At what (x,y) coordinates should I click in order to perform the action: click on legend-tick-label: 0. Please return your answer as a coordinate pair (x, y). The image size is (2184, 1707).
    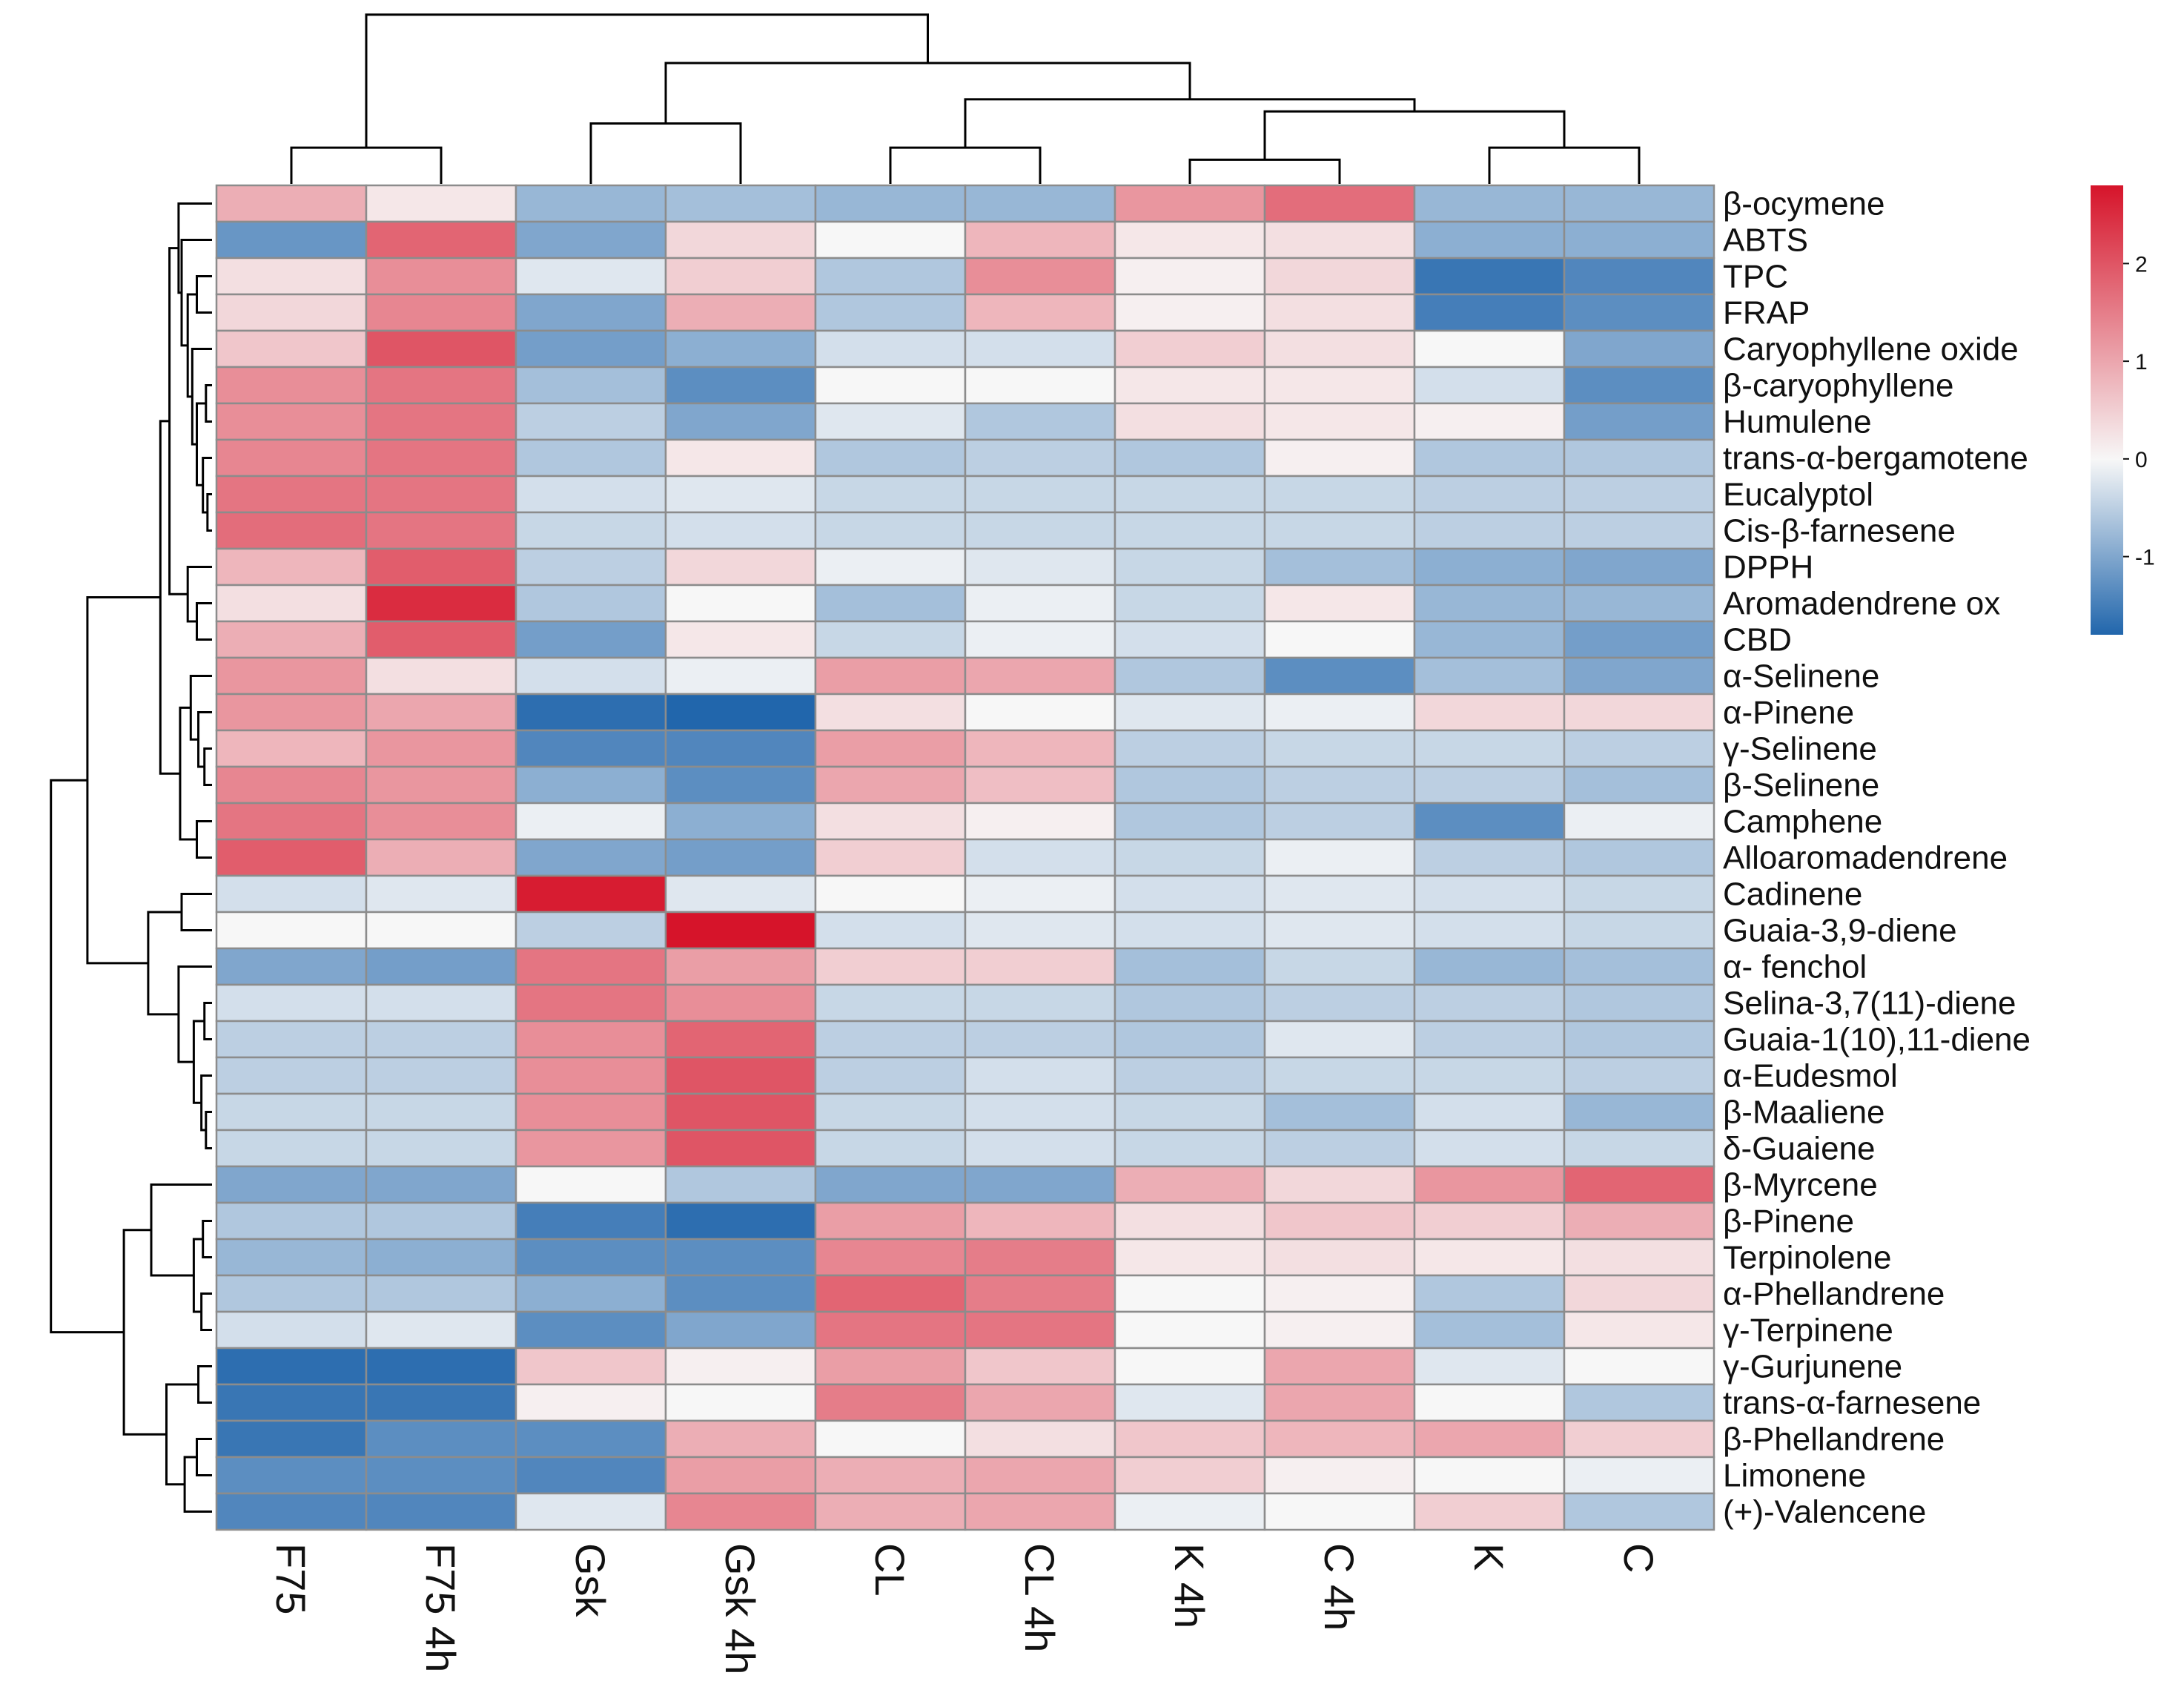
    Looking at the image, I should click on (2141, 460).